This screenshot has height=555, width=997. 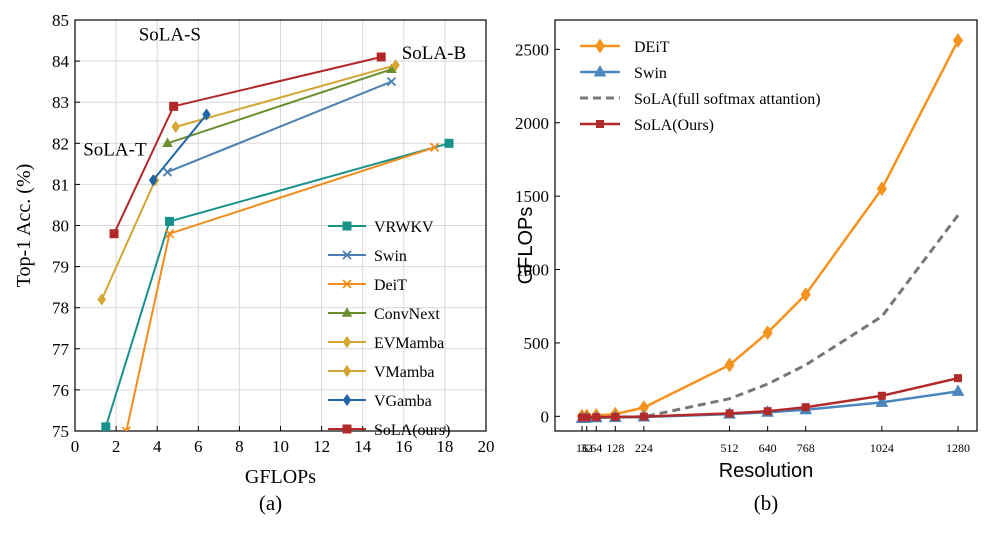 I want to click on chart-a-series-swin, so click(x=279, y=127).